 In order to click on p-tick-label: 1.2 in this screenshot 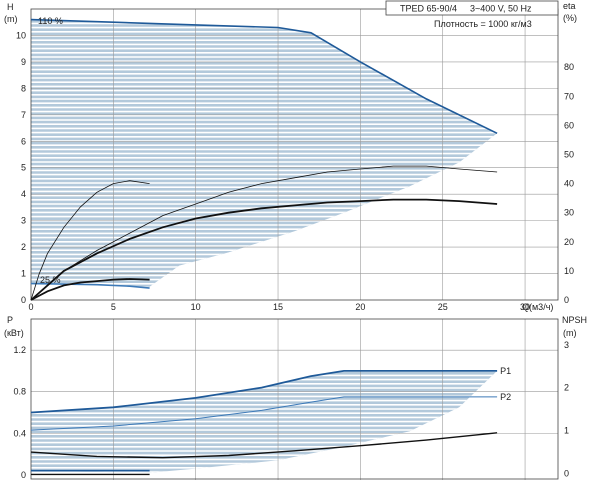, I will do `click(19, 350)`.